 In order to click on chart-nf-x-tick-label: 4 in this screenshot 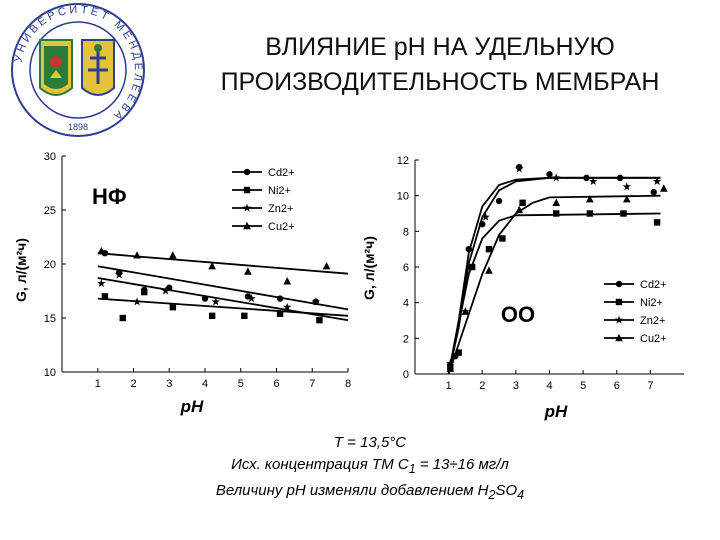, I will do `click(205, 384)`.